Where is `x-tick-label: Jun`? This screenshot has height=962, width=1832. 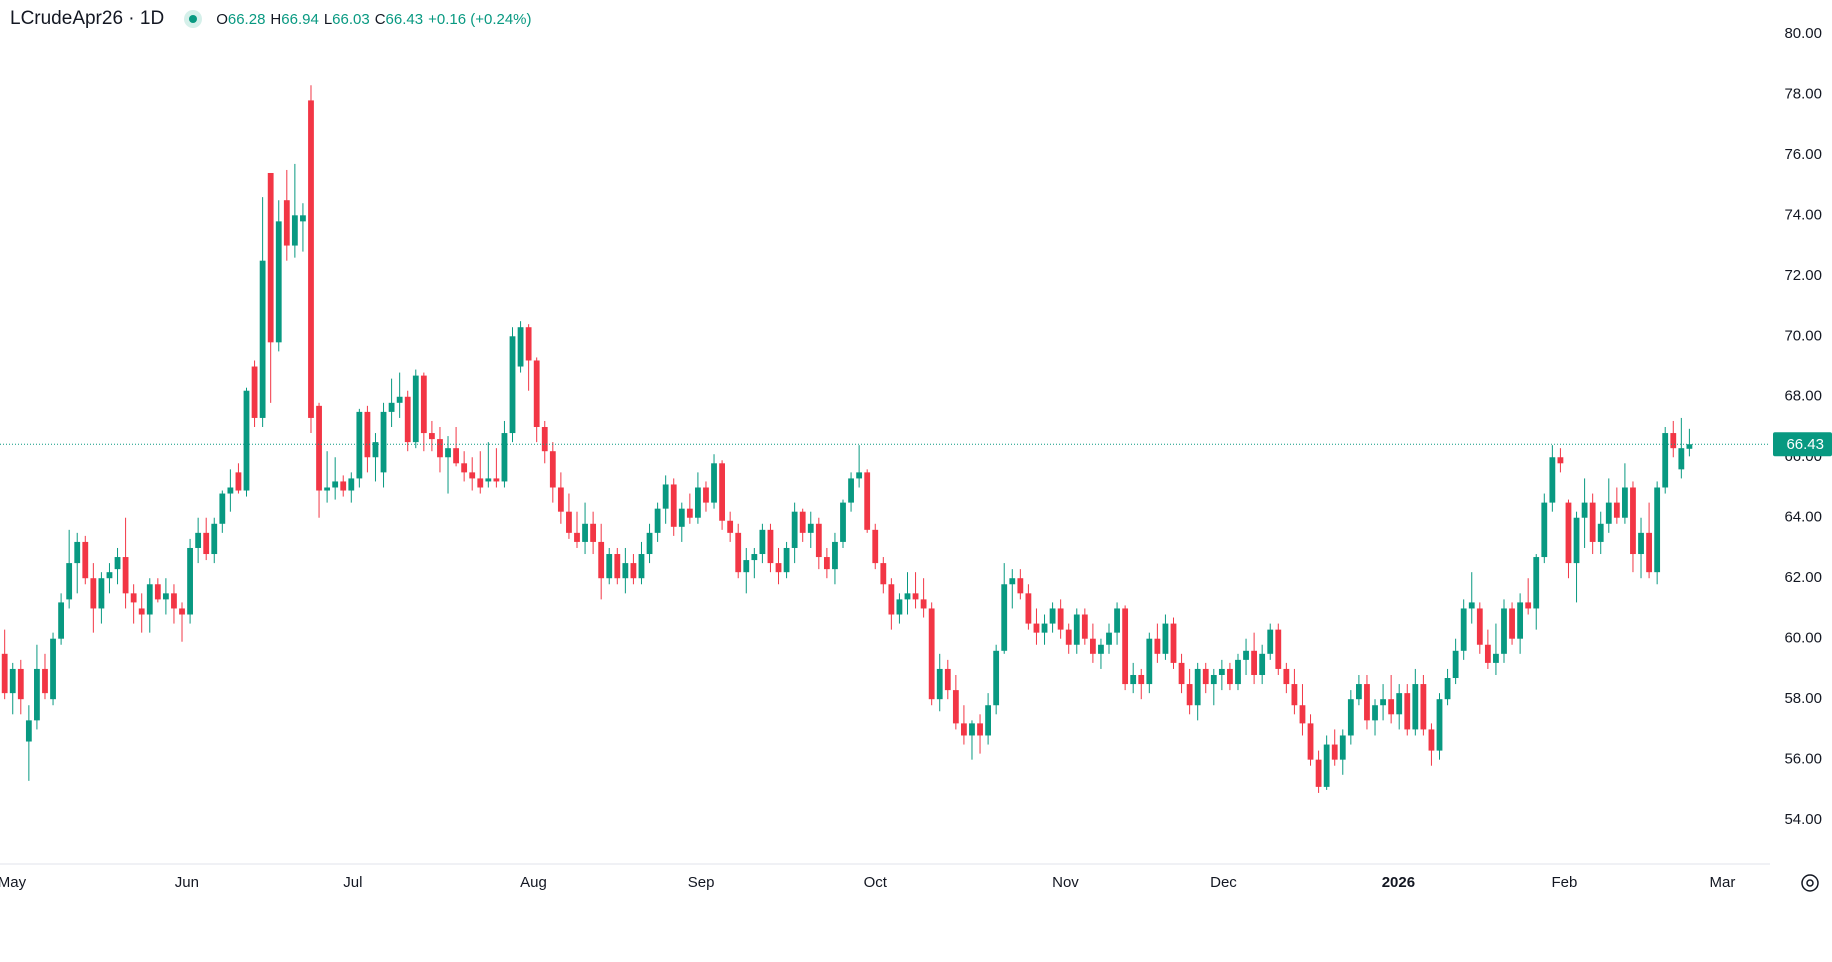
x-tick-label: Jun is located at coordinates (187, 882).